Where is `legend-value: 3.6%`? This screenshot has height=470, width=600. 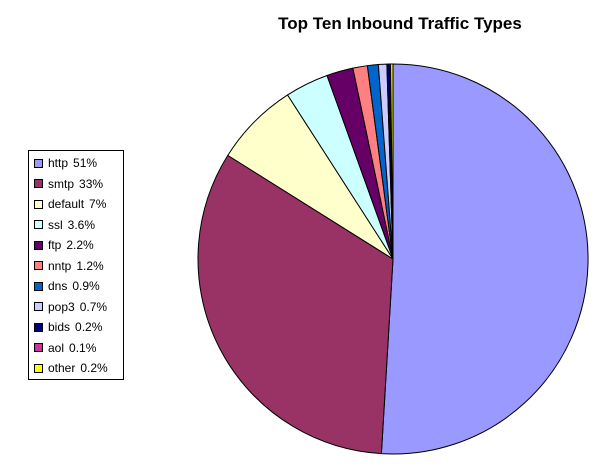 legend-value: 3.6% is located at coordinates (81, 224).